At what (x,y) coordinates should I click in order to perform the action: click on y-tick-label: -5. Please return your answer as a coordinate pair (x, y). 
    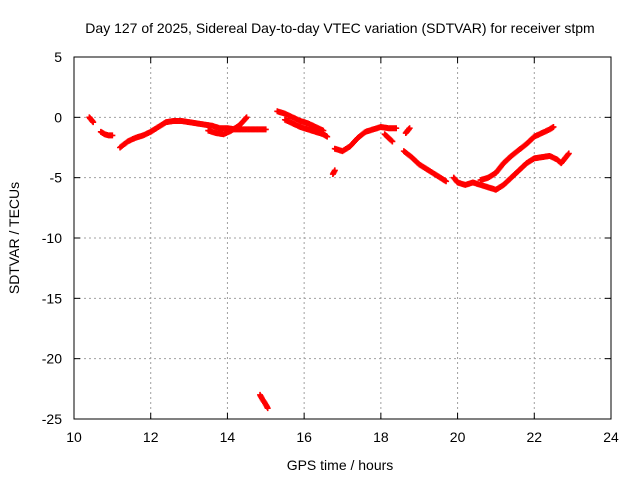
    Looking at the image, I should click on (56, 178).